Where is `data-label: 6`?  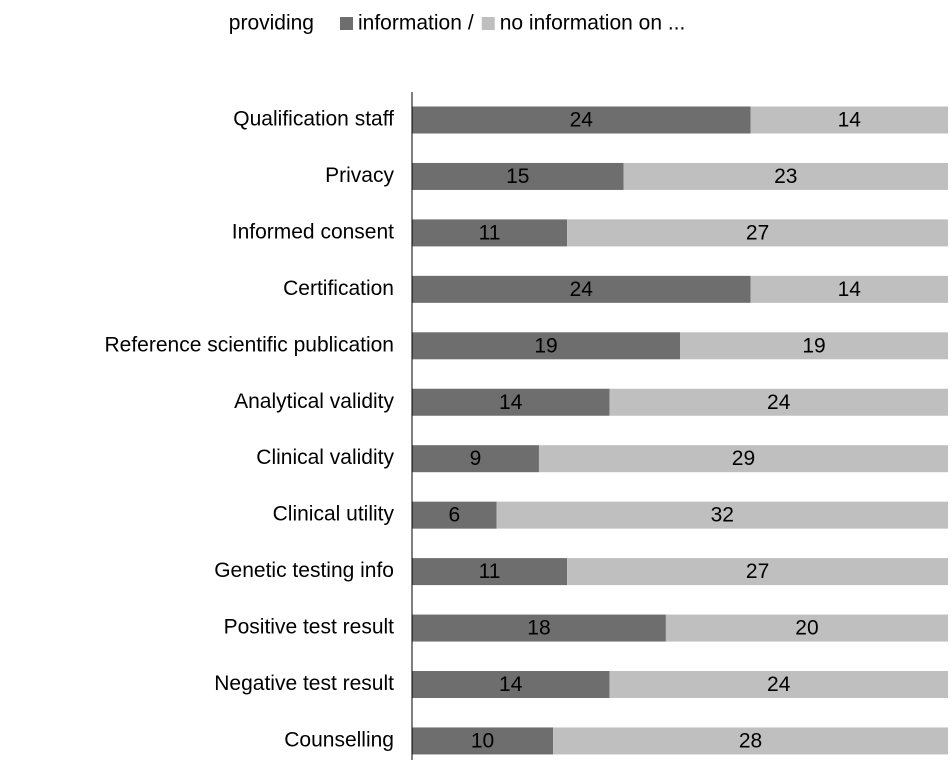
data-label: 6 is located at coordinates (454, 515).